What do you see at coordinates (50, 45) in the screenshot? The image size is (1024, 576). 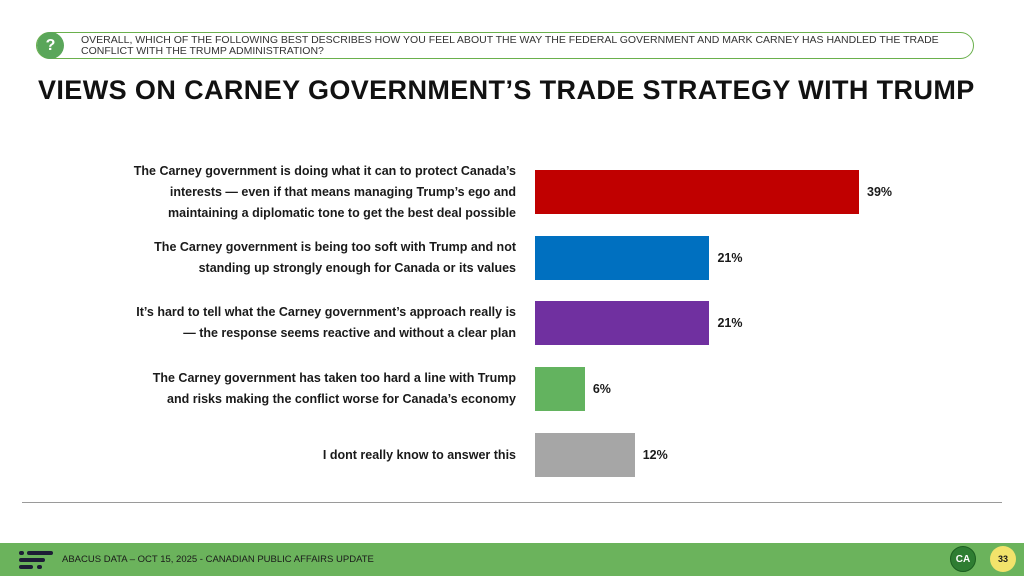 I see `question-mark-icon: ?` at bounding box center [50, 45].